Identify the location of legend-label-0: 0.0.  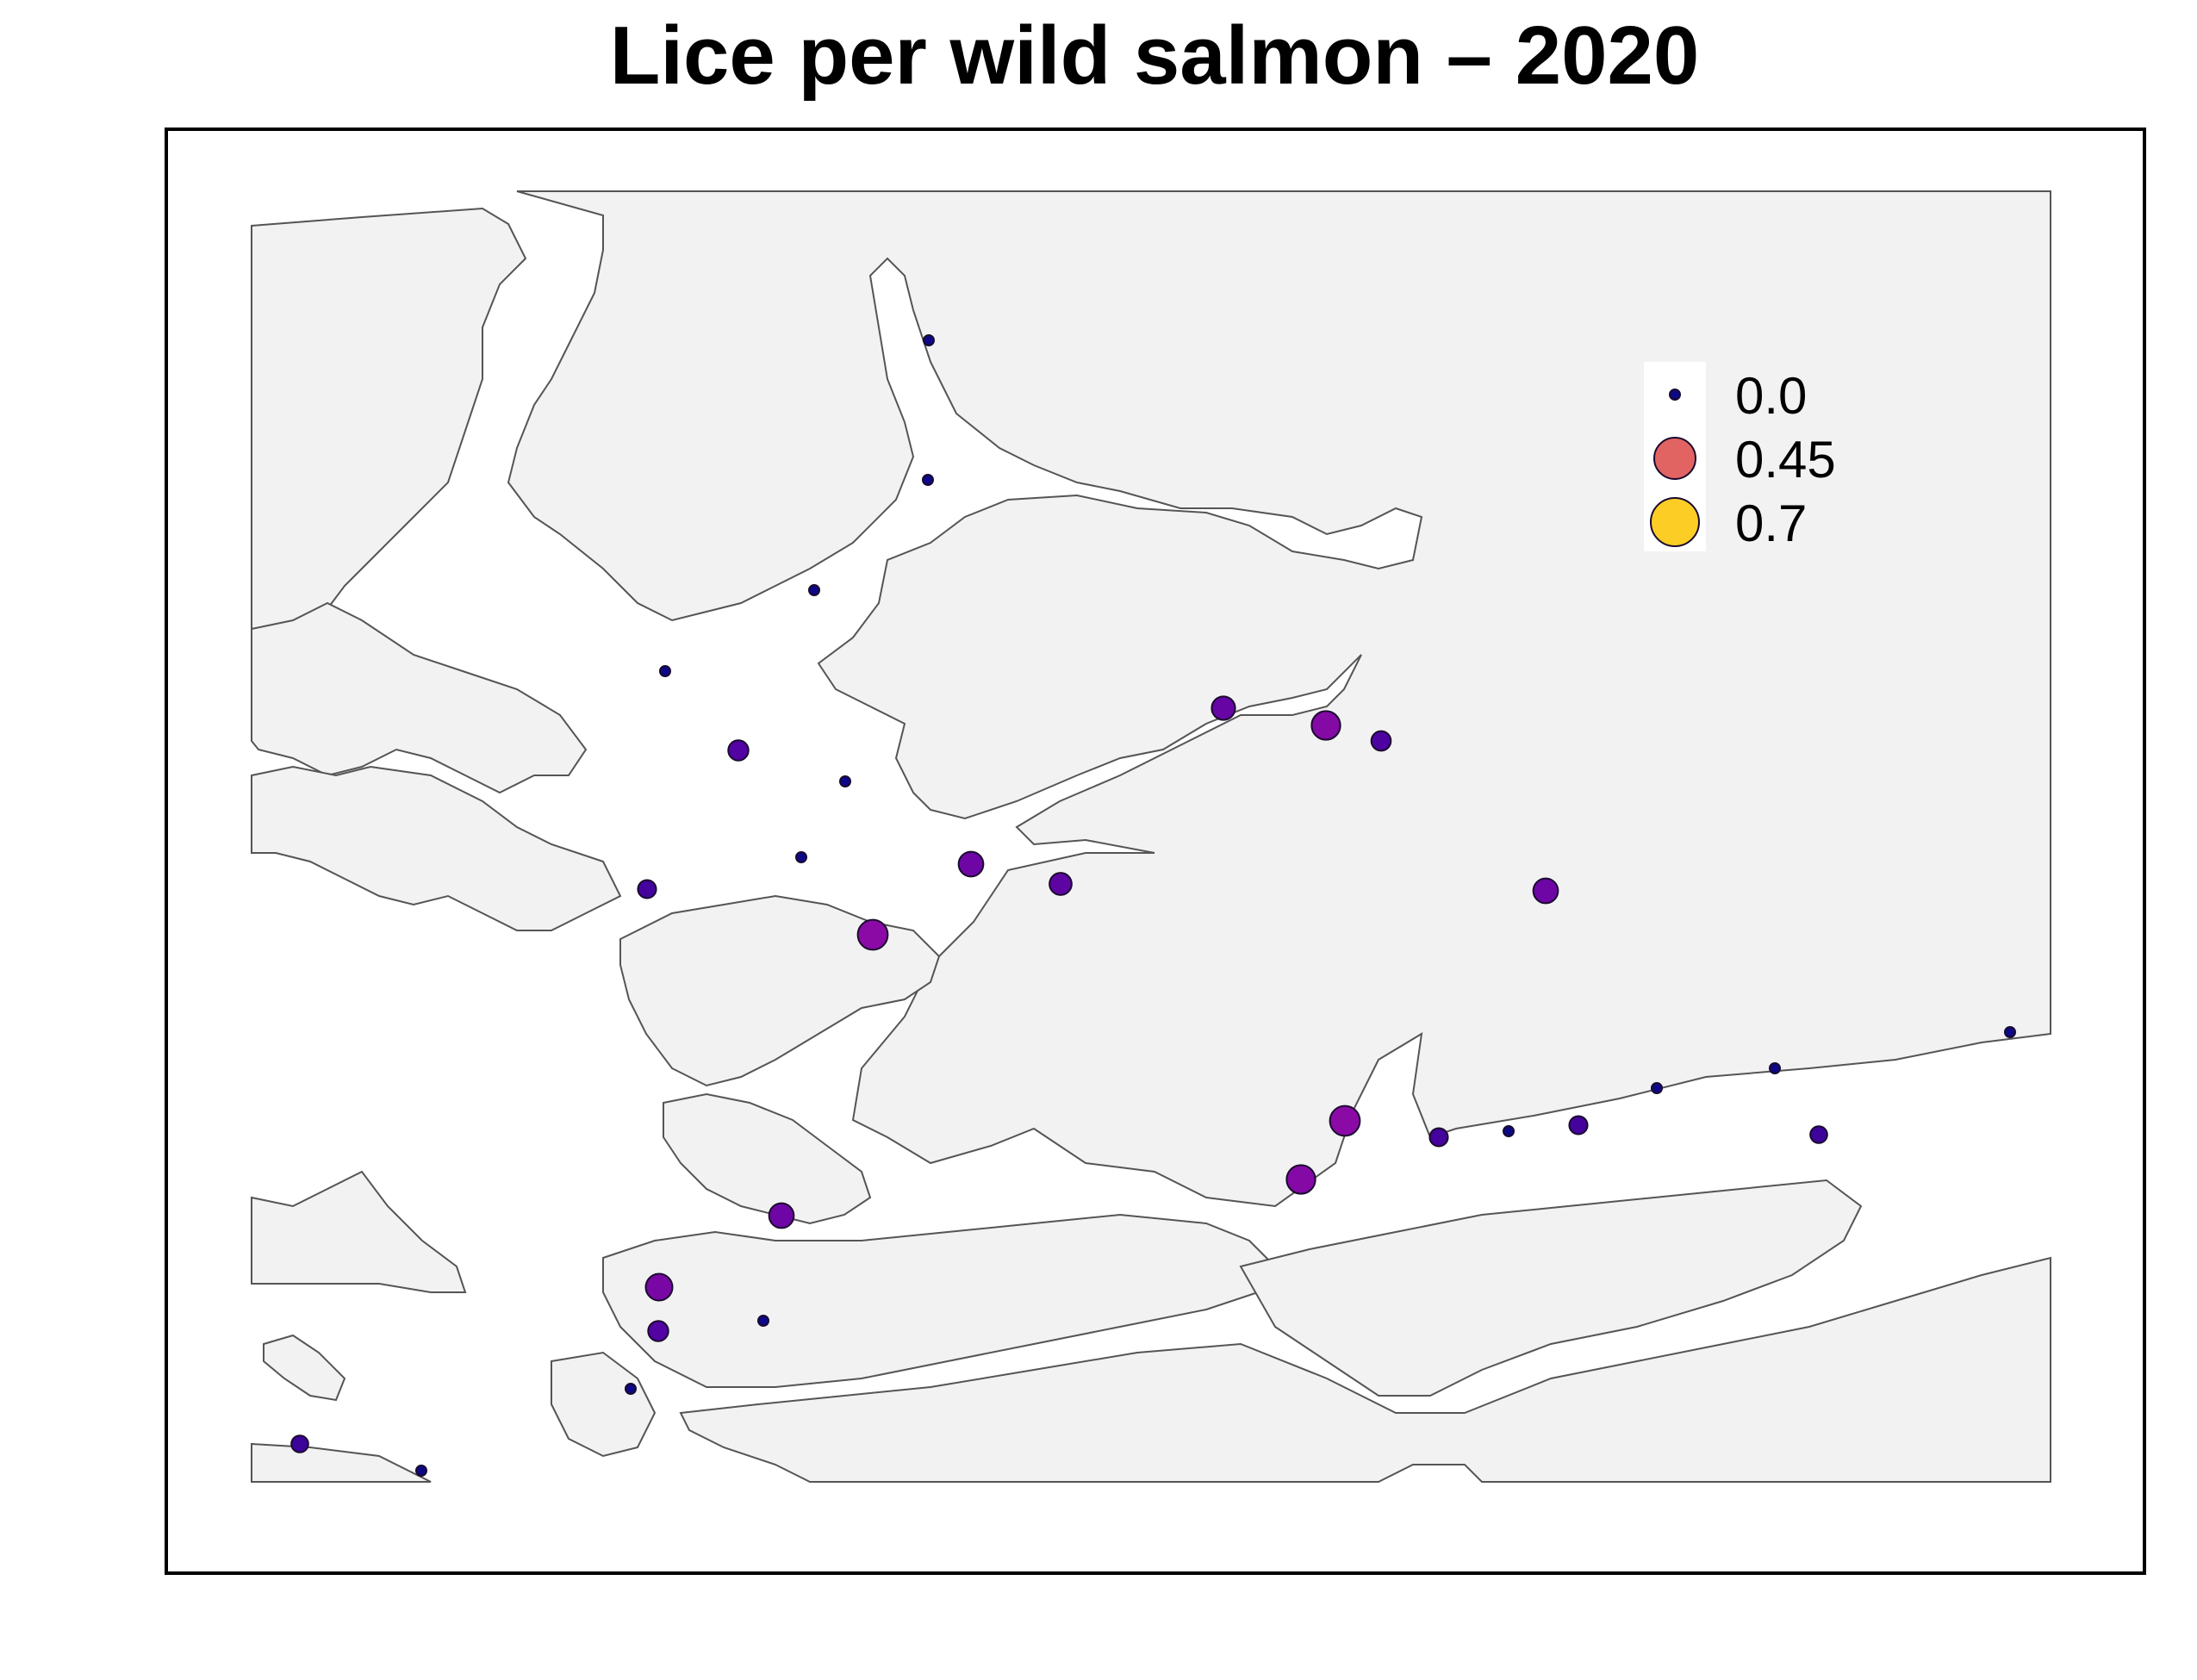
(1771, 396).